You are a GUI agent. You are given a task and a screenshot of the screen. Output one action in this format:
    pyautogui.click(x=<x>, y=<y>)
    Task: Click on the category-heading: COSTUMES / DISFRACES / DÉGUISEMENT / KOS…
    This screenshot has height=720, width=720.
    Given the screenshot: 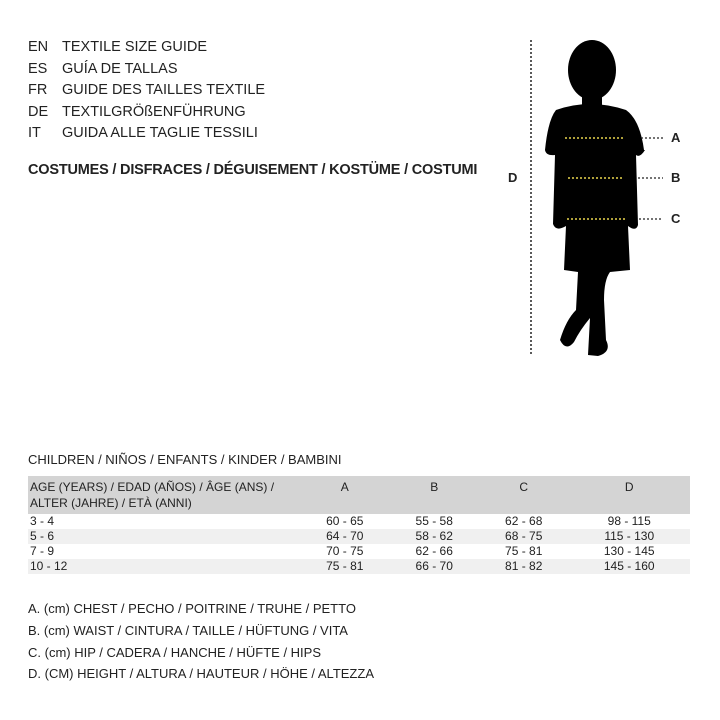 What is the action you would take?
    pyautogui.click(x=253, y=170)
    